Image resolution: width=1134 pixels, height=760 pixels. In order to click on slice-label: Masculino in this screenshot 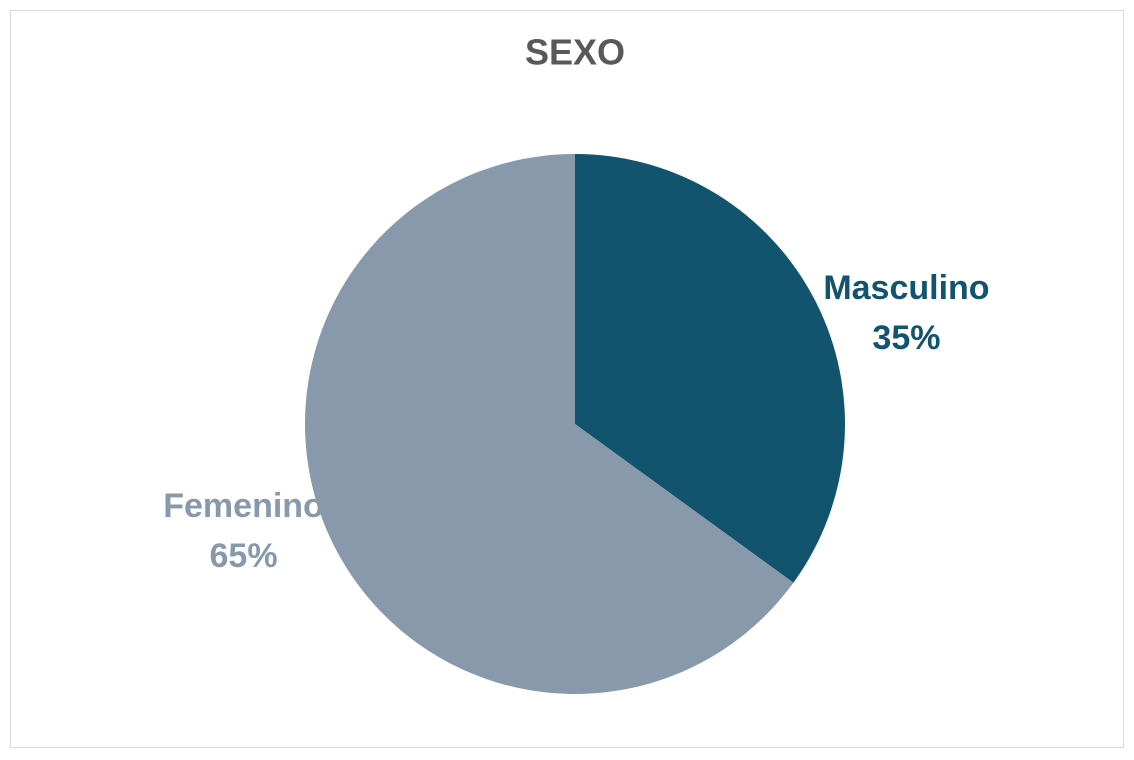, I will do `click(906, 288)`.